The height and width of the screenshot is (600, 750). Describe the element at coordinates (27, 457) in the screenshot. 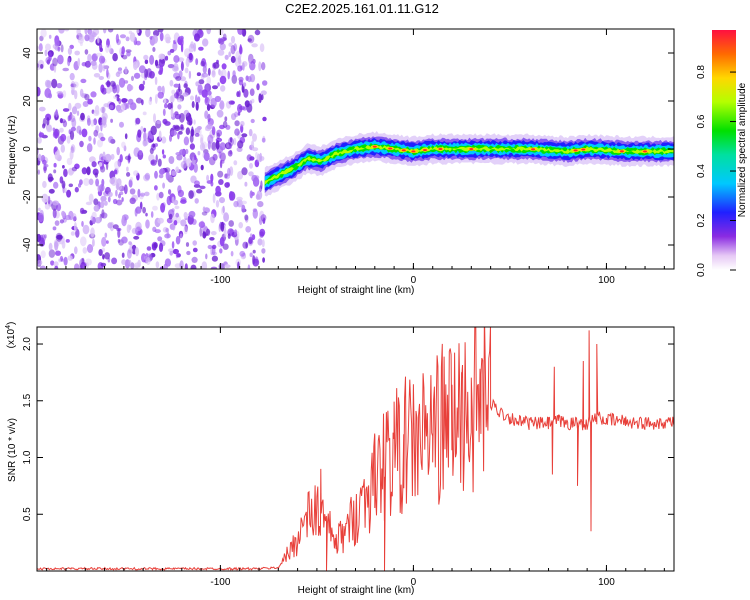

I see `snr-y-tick-label: 1.0` at that location.